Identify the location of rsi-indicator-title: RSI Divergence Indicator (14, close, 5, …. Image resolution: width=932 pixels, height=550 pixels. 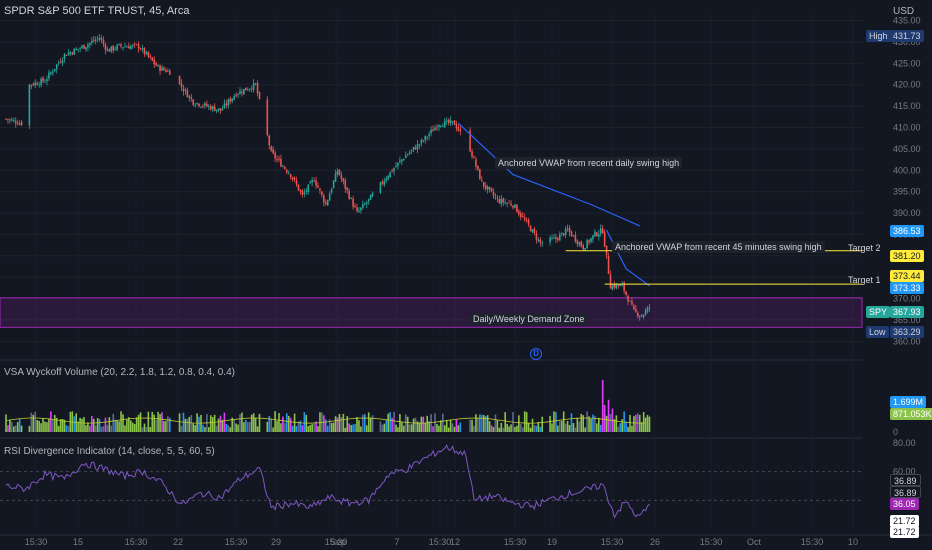
(109, 451).